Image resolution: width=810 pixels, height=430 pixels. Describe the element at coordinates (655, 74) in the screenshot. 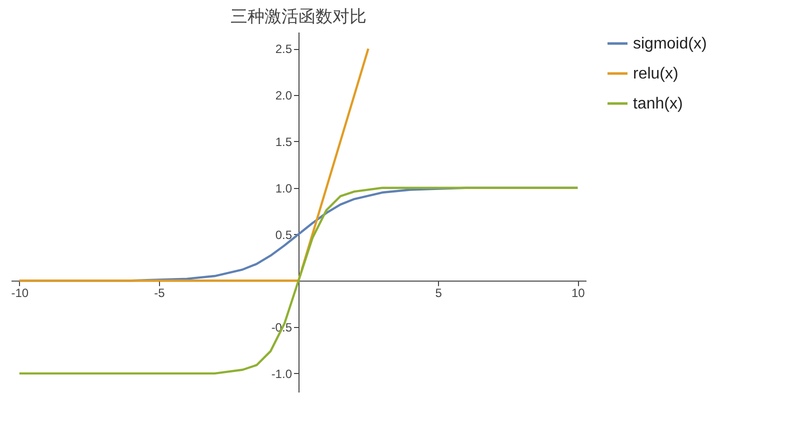

I see `legend-label: relu(x)` at that location.